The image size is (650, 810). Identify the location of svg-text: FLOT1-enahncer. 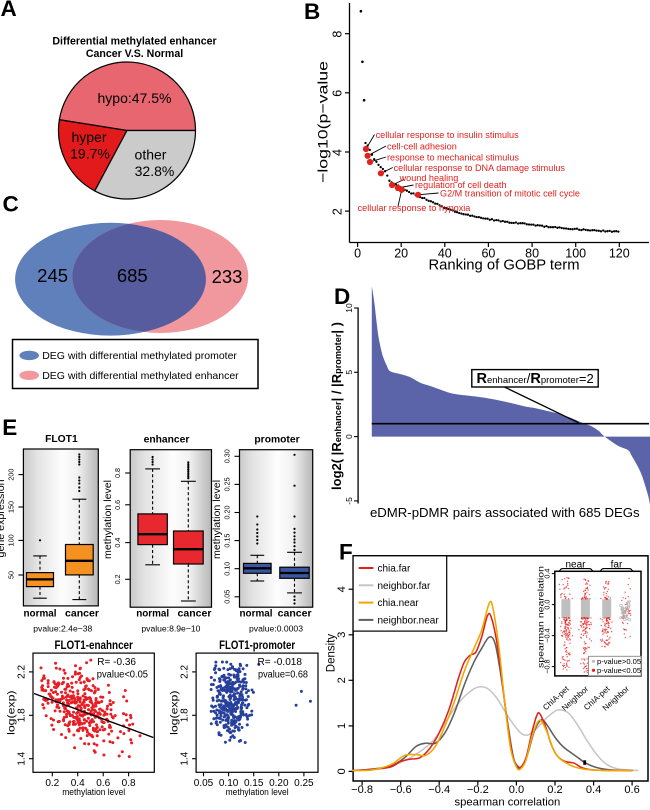
(94, 646).